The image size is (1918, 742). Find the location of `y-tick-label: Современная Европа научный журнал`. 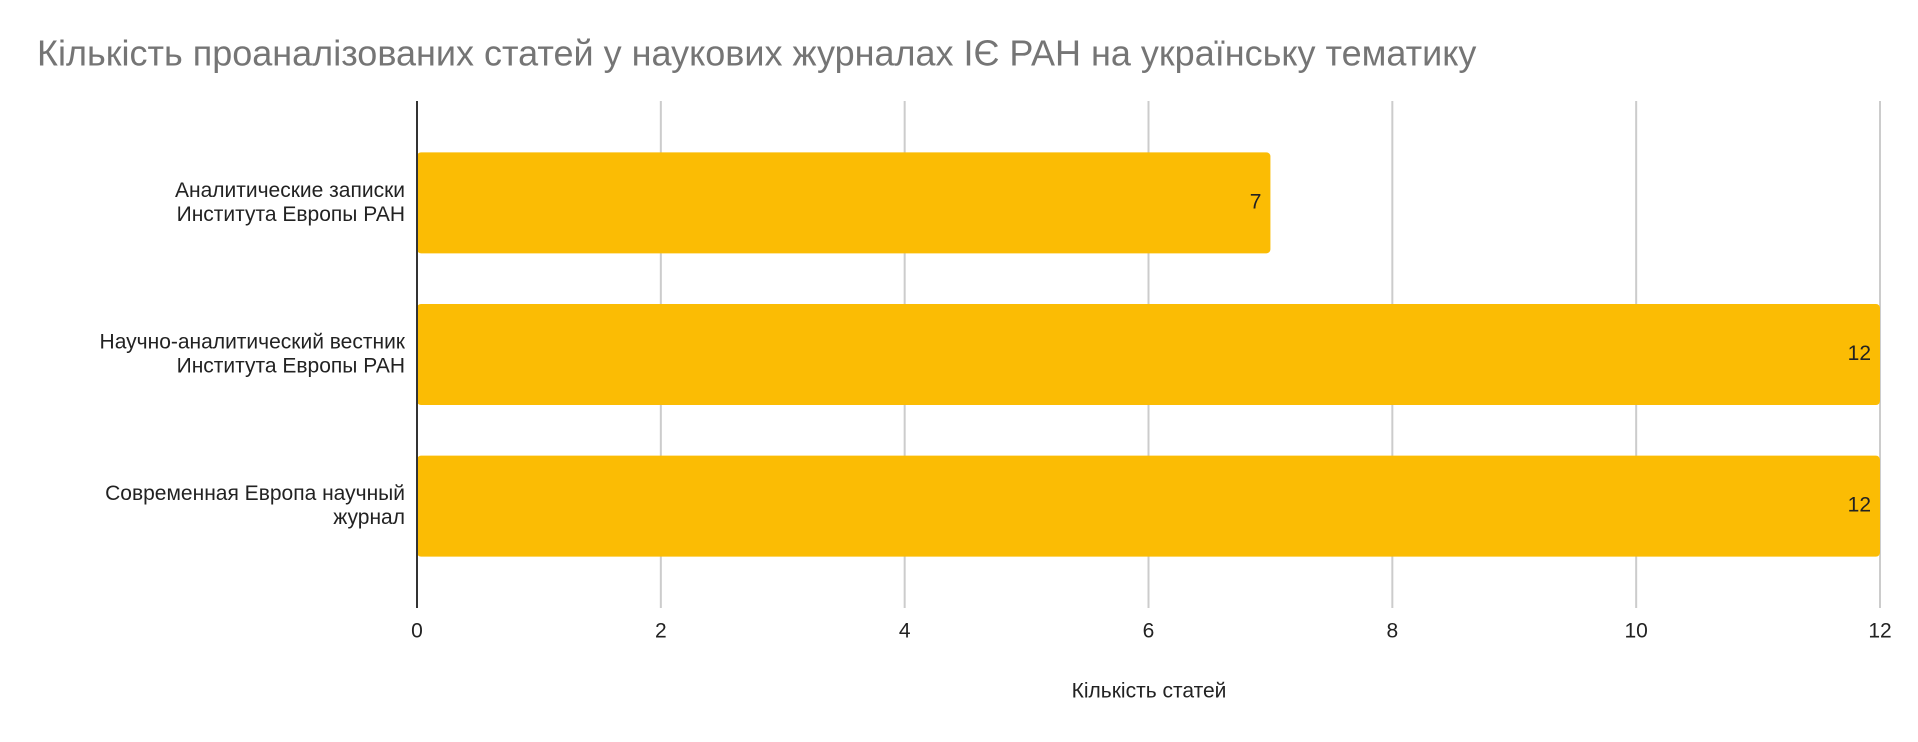

y-tick-label: Современная Европа научный журнал is located at coordinates (255, 505).